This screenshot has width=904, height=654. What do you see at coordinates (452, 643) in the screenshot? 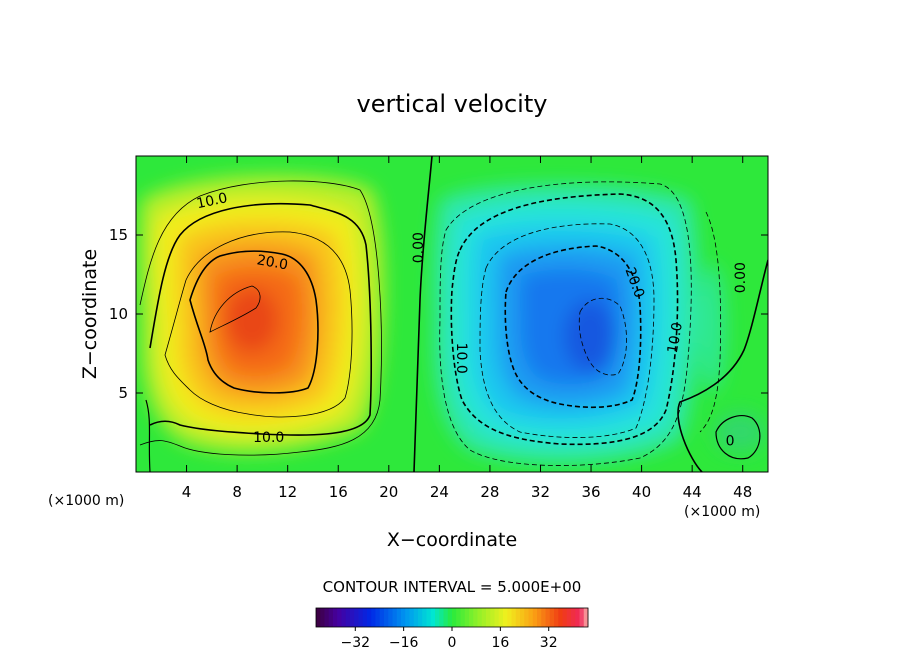
I see `colorbar-tick-label: 0` at bounding box center [452, 643].